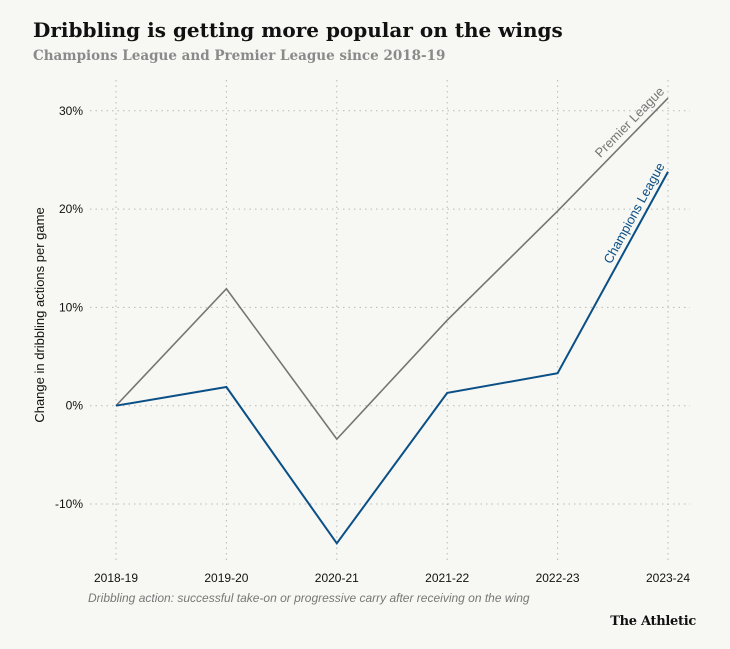  What do you see at coordinates (653, 621) in the screenshot?
I see `the-athletic-logo: The Athletic` at bounding box center [653, 621].